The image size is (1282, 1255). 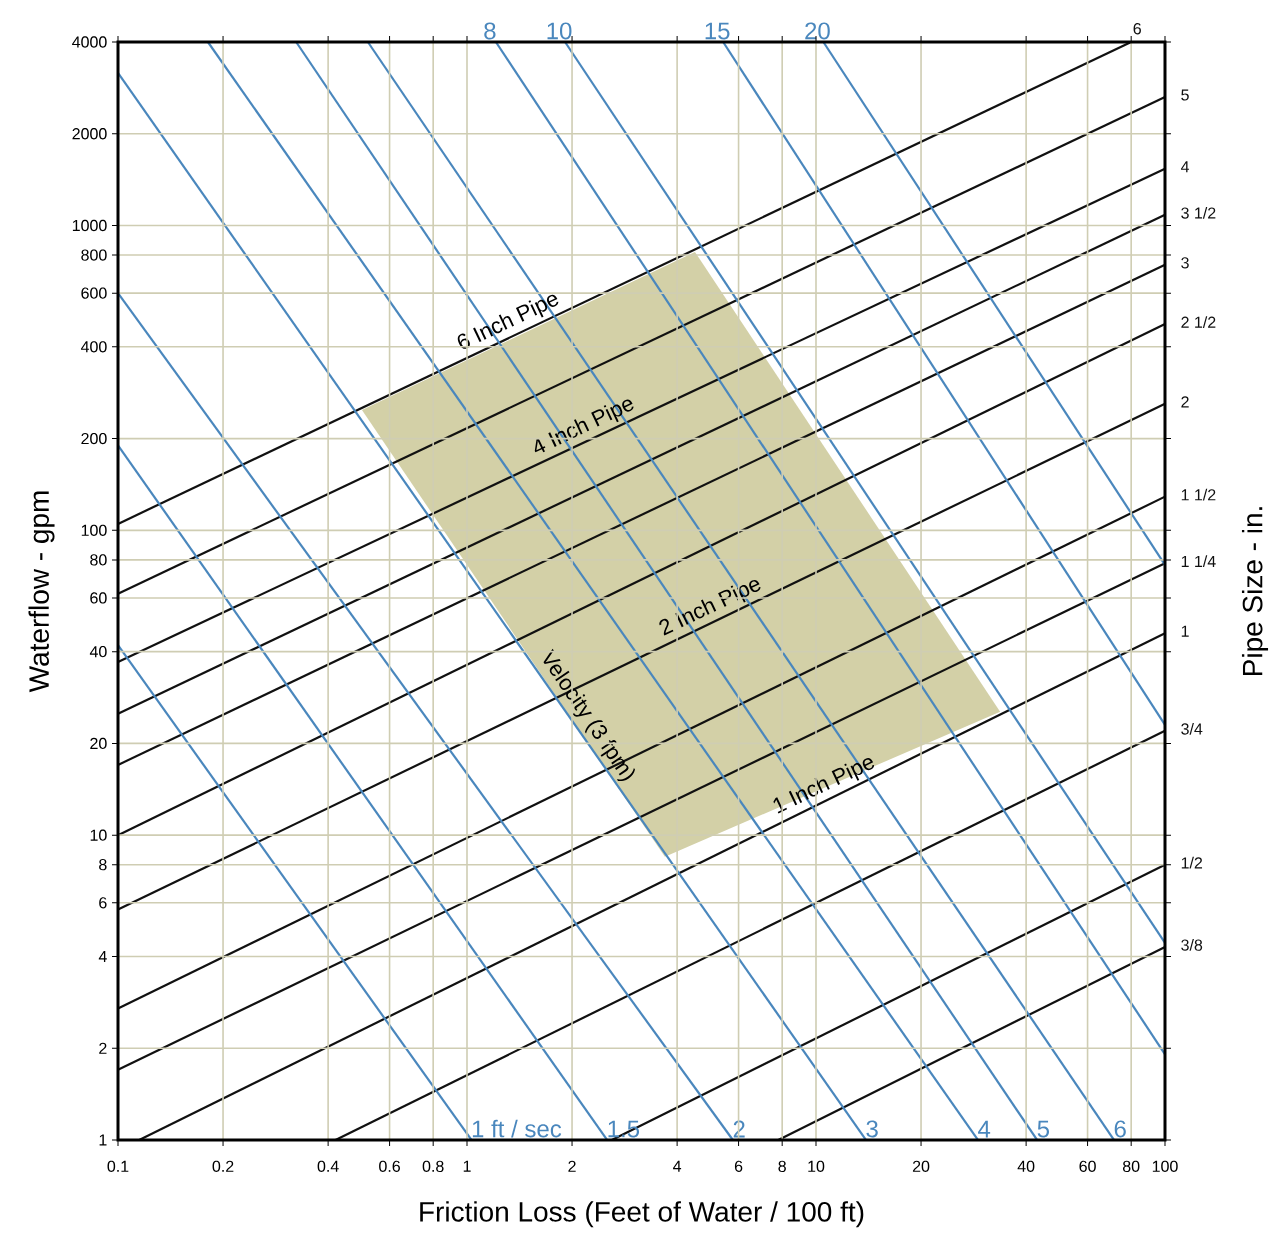 What do you see at coordinates (490, 31) in the screenshot?
I see `series-label: 8` at bounding box center [490, 31].